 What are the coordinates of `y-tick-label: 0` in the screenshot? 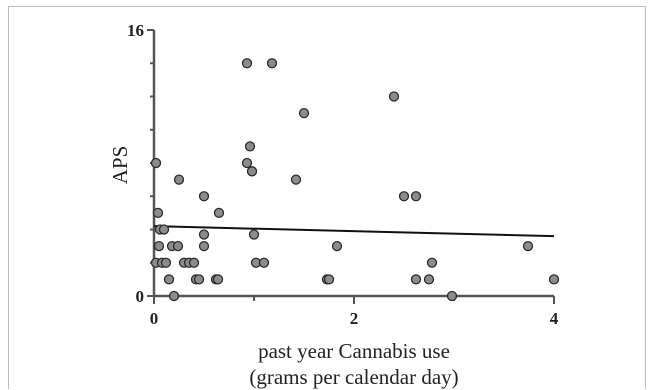 It's located at (140, 296).